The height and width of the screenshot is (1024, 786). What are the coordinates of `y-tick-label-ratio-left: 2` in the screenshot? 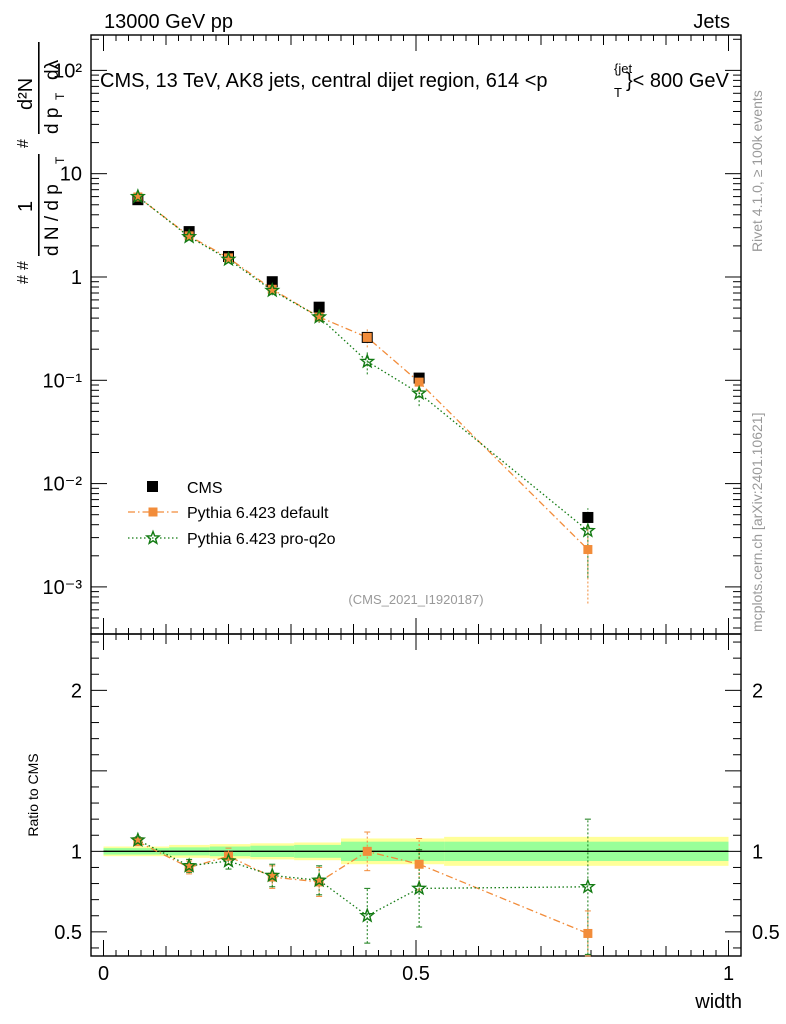 It's located at (76, 691).